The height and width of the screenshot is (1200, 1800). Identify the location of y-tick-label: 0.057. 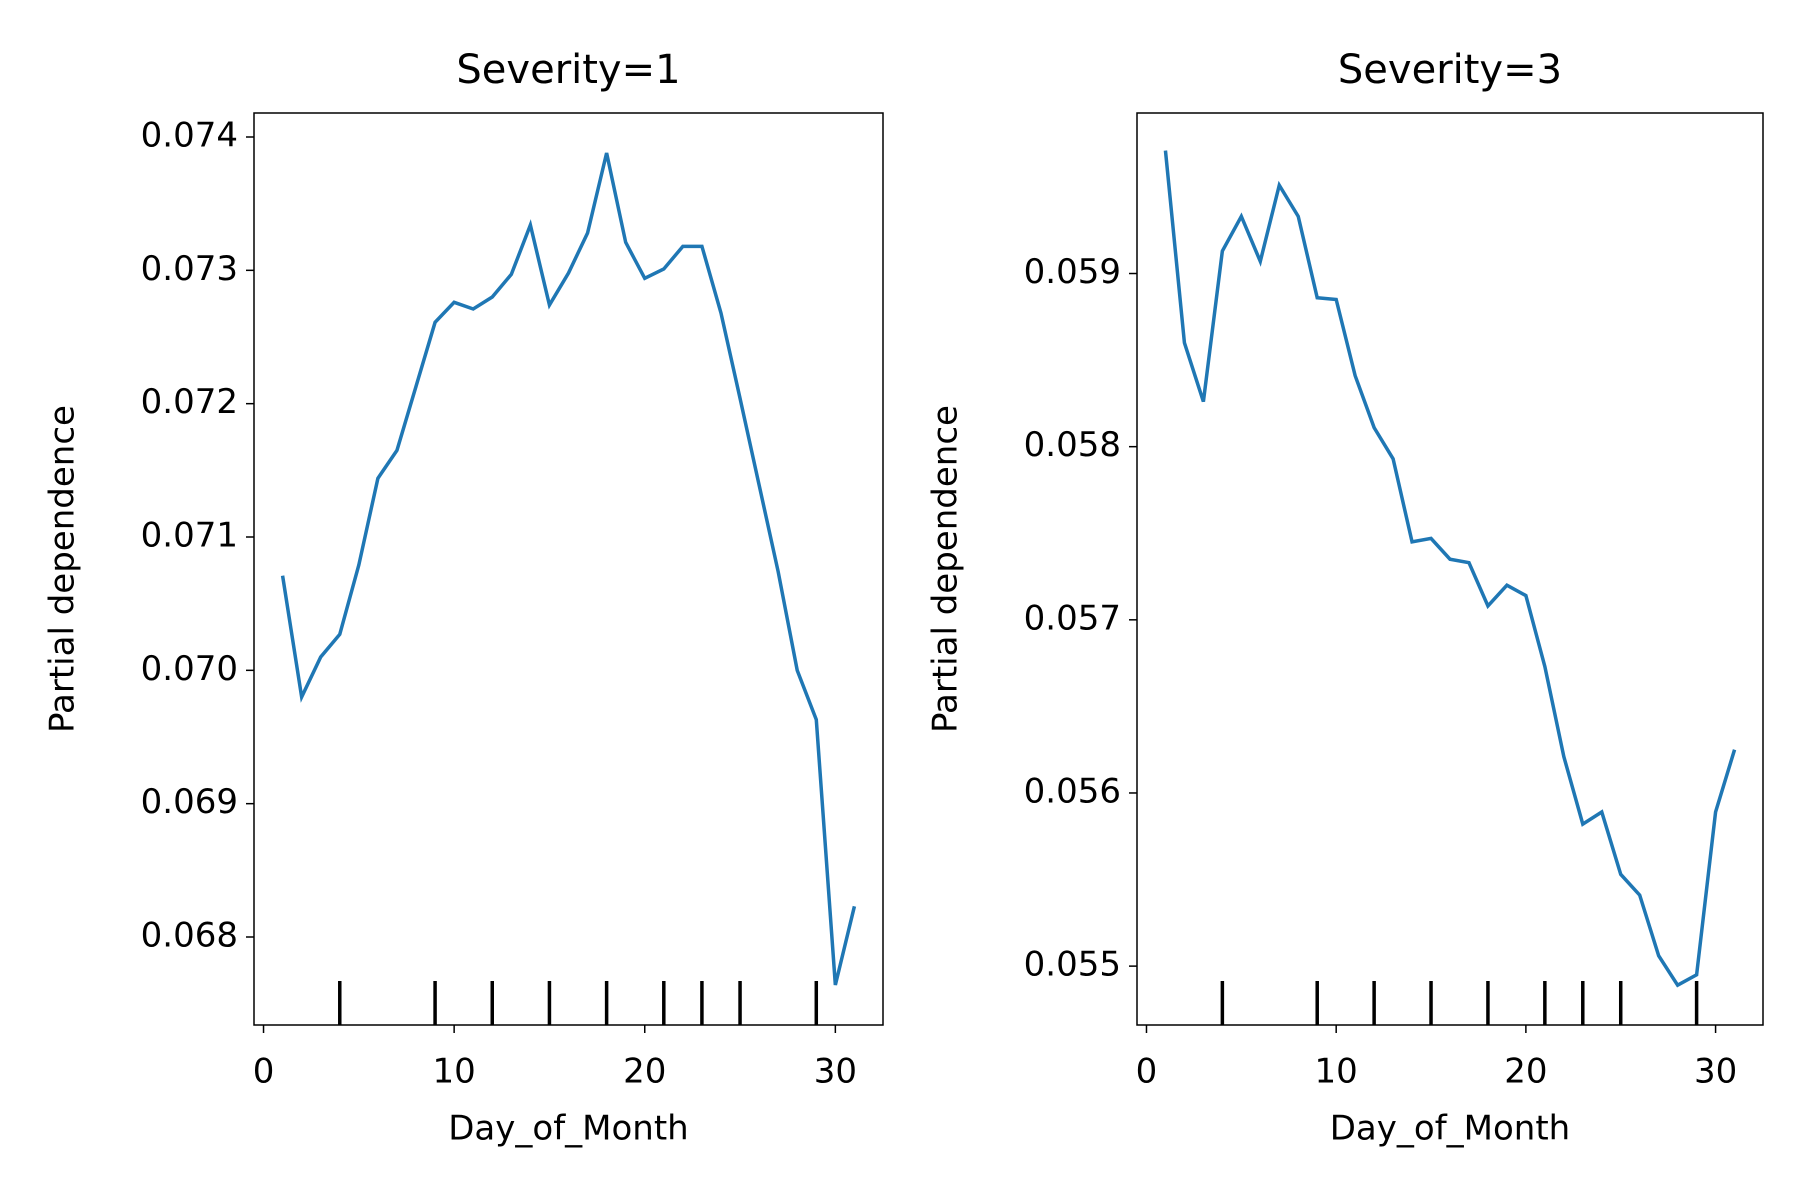
(1072, 618).